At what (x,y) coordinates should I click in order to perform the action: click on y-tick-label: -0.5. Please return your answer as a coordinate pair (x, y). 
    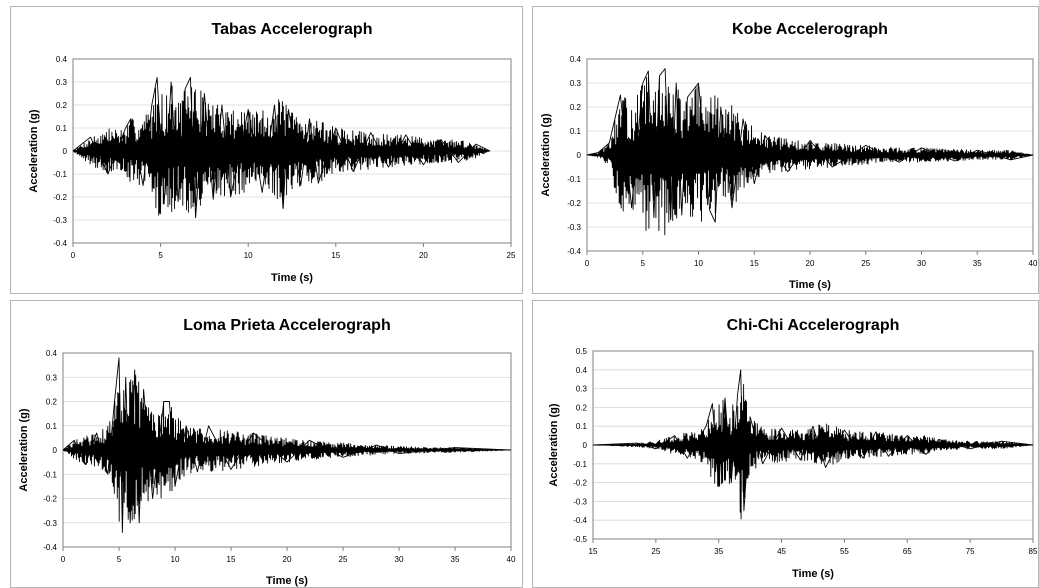
    Looking at the image, I should click on (580, 539).